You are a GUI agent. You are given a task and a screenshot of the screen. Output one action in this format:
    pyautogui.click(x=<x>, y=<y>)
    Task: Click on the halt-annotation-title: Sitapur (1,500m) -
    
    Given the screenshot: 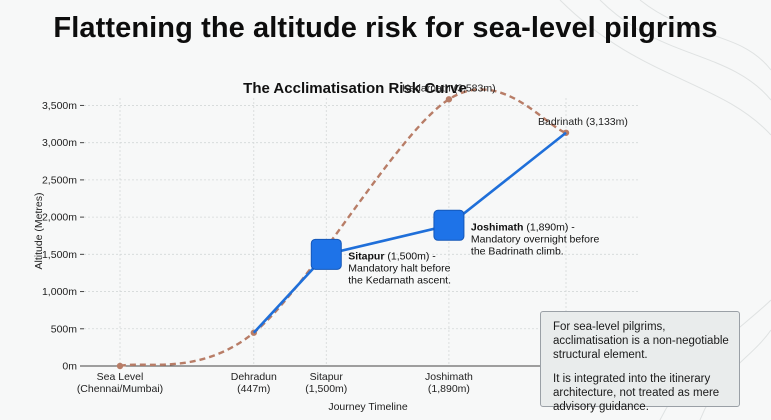 What is the action you would take?
    pyautogui.click(x=392, y=256)
    